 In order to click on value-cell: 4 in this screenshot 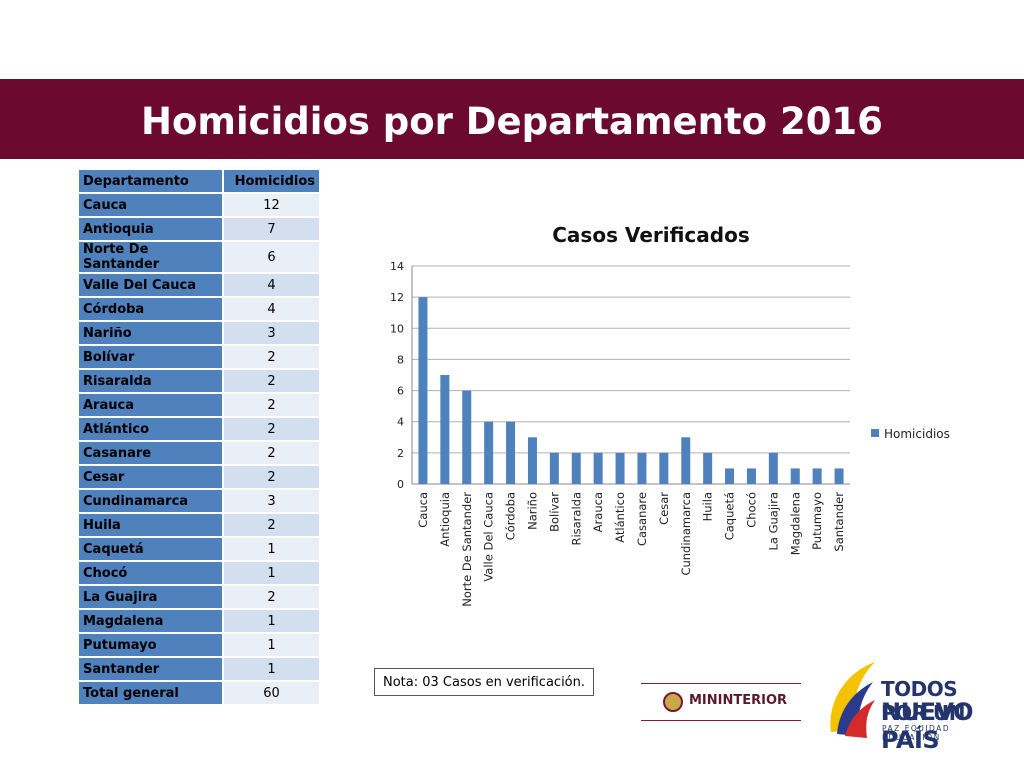, I will do `click(271, 309)`.